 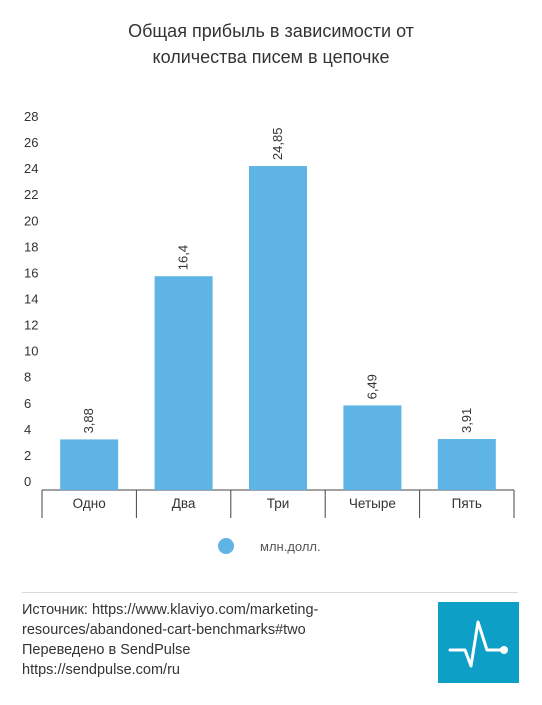 I want to click on x-tick-label: Одно, so click(x=89, y=503).